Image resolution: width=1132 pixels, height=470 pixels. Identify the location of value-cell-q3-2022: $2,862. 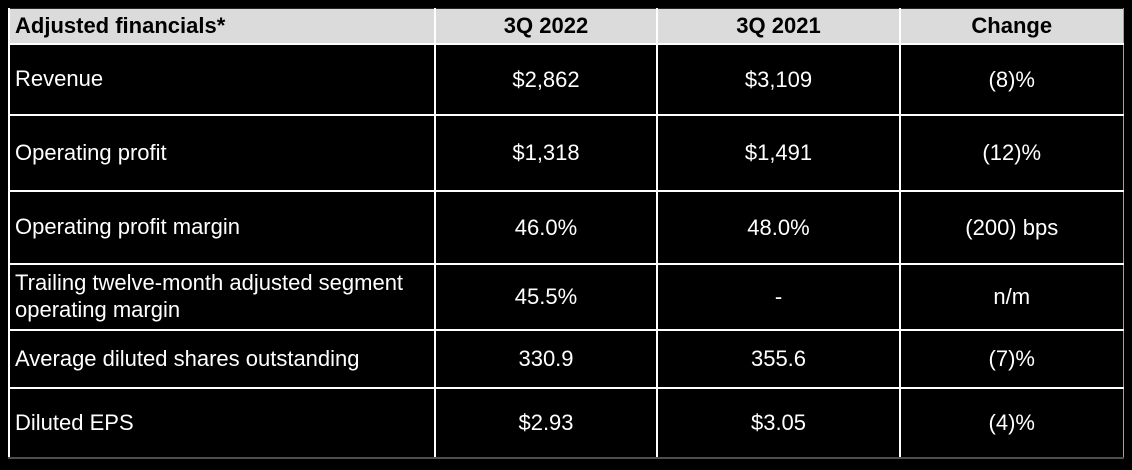
(546, 79).